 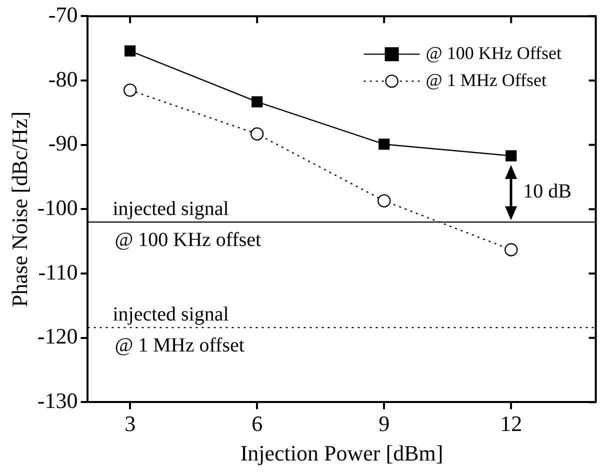 What do you see at coordinates (57, 400) in the screenshot?
I see `y-tick-label: -130` at bounding box center [57, 400].